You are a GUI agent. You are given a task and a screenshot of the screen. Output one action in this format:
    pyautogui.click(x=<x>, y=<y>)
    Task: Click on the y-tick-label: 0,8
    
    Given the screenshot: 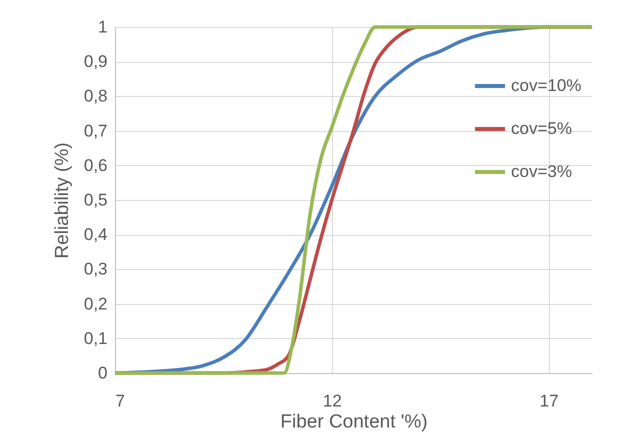 What is the action you would take?
    pyautogui.click(x=96, y=96)
    